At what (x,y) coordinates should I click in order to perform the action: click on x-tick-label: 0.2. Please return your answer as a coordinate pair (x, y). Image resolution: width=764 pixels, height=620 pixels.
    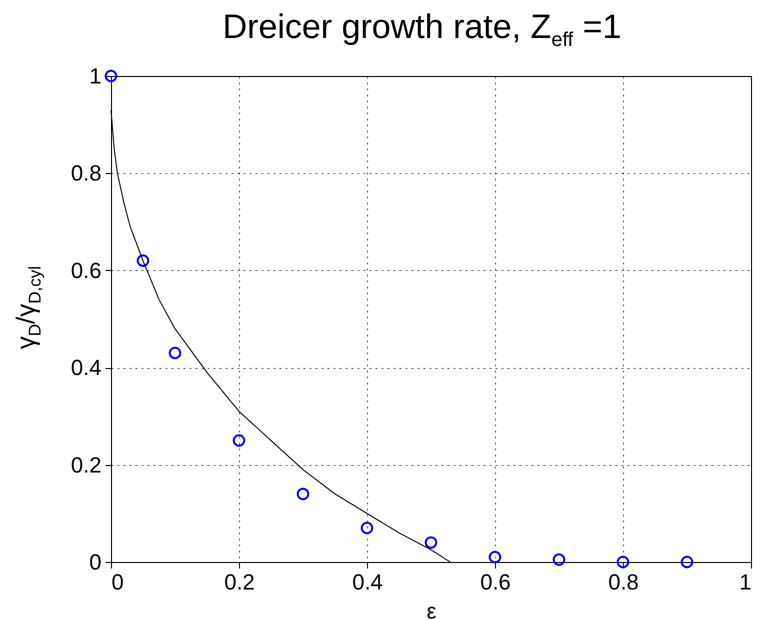
    Looking at the image, I should click on (239, 582).